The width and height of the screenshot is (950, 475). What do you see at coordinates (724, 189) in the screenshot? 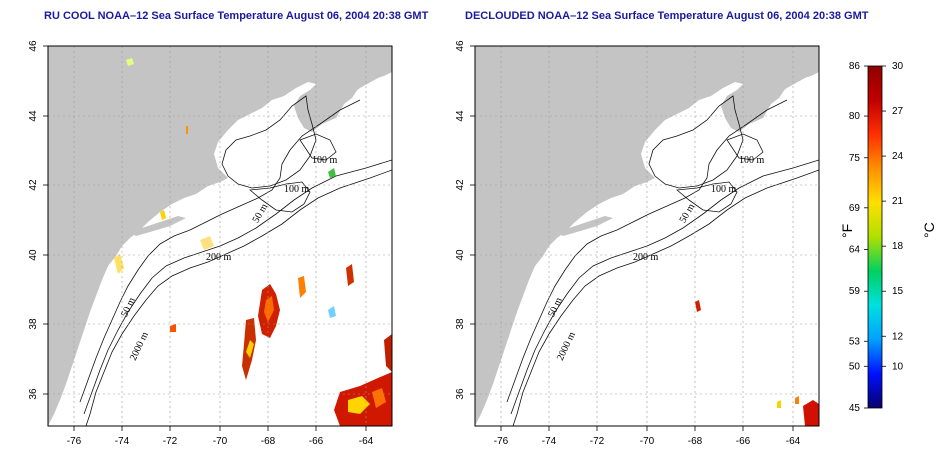
I see `right-contour-label-100m-b: 100 m` at bounding box center [724, 189].